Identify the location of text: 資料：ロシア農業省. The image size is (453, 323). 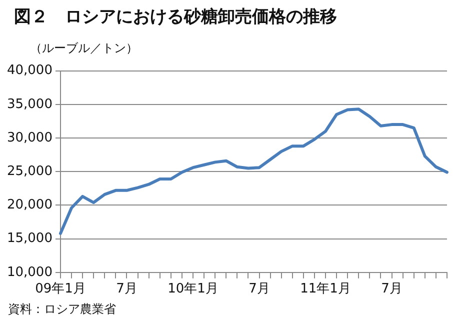
(62, 309).